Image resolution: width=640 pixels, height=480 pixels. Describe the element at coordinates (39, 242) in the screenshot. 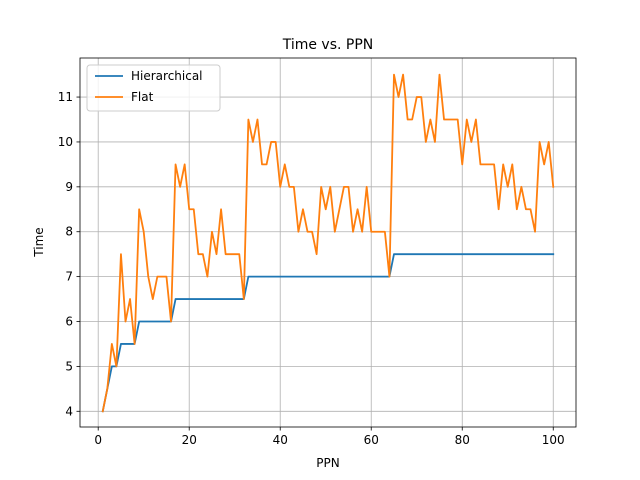

I see `y-axis-label: Time` at that location.